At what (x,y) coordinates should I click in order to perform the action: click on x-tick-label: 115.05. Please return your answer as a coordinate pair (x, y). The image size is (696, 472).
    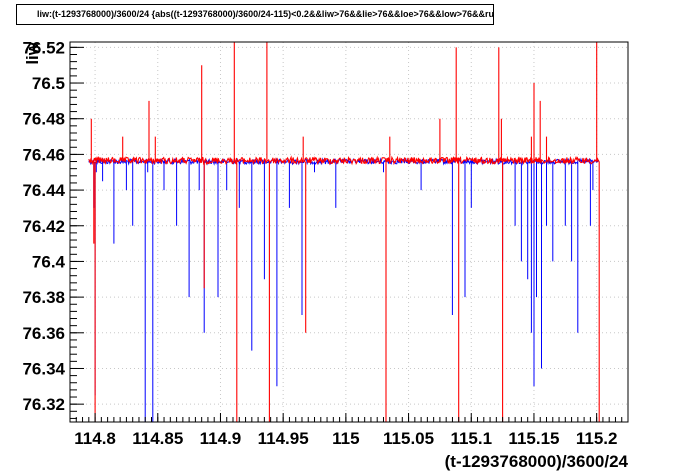
    Looking at the image, I should click on (408, 438).